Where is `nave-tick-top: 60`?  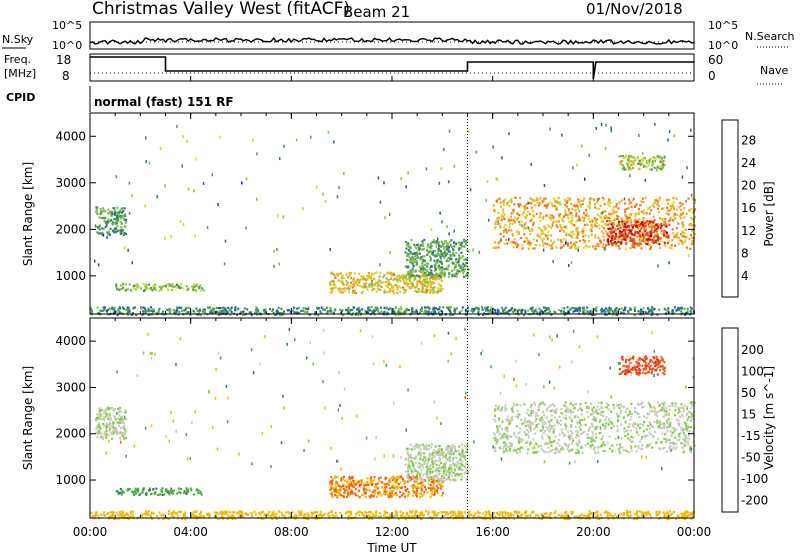 nave-tick-top: 60 is located at coordinates (715, 60).